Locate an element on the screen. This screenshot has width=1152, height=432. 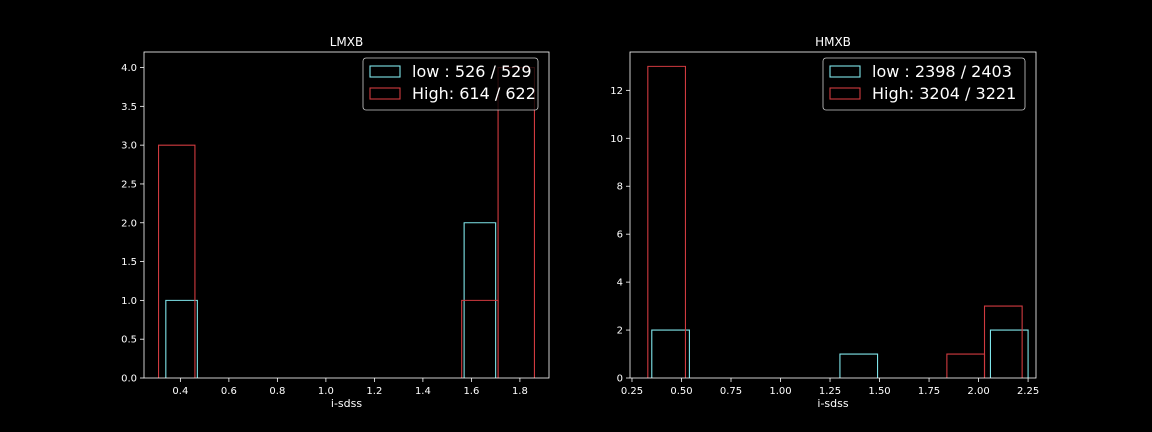
y-tick-label: 0.5 is located at coordinates (129, 340).